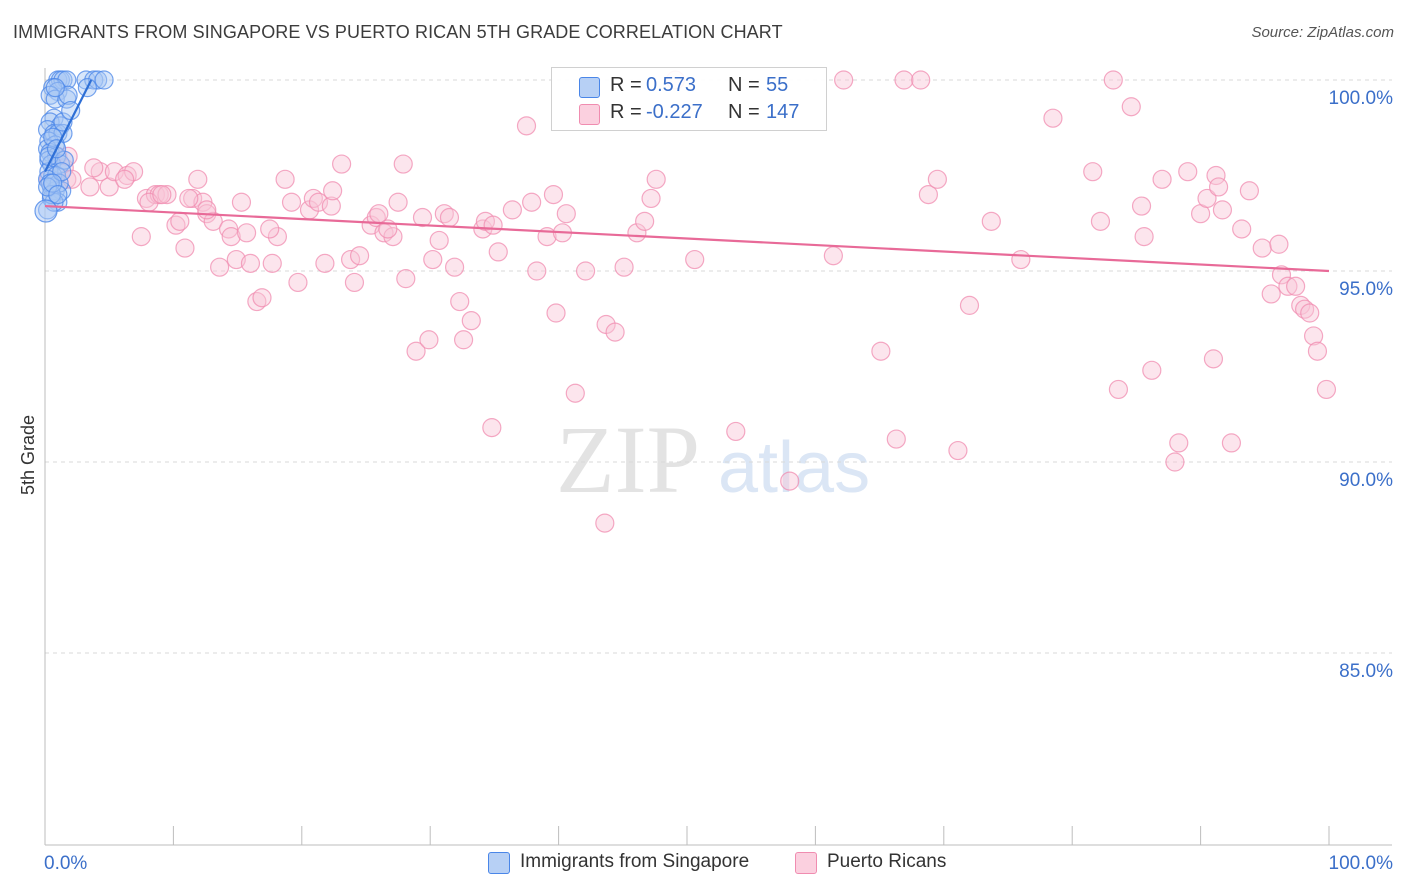 The height and width of the screenshot is (892, 1406). Describe the element at coordinates (589, 114) in the screenshot. I see `legend-swatch-pink` at that location.